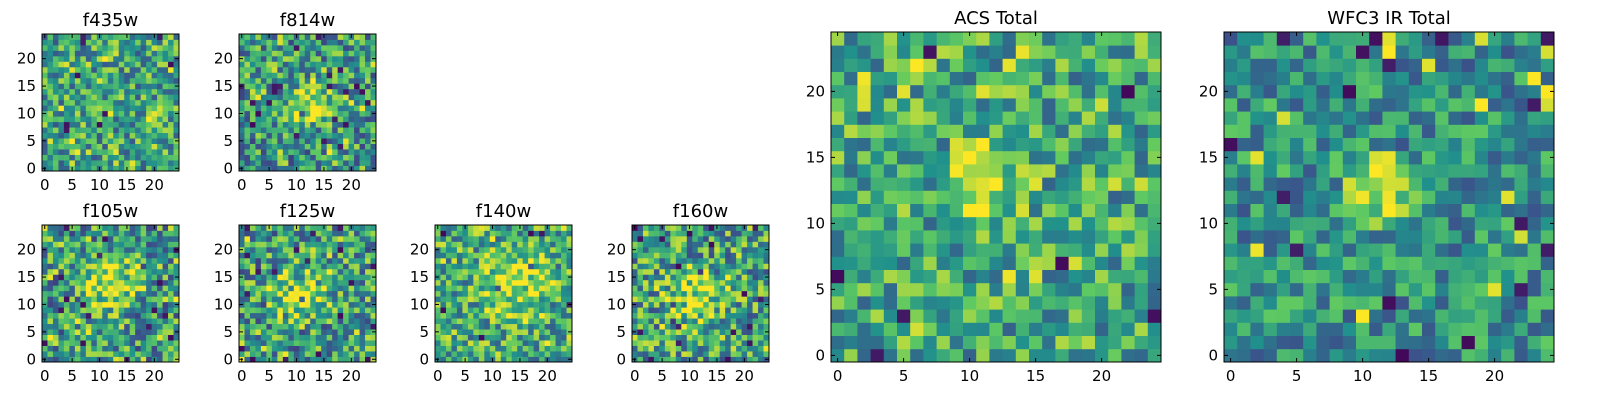  Describe the element at coordinates (547, 376) in the screenshot. I see `x-tick-label: 20` at that location.